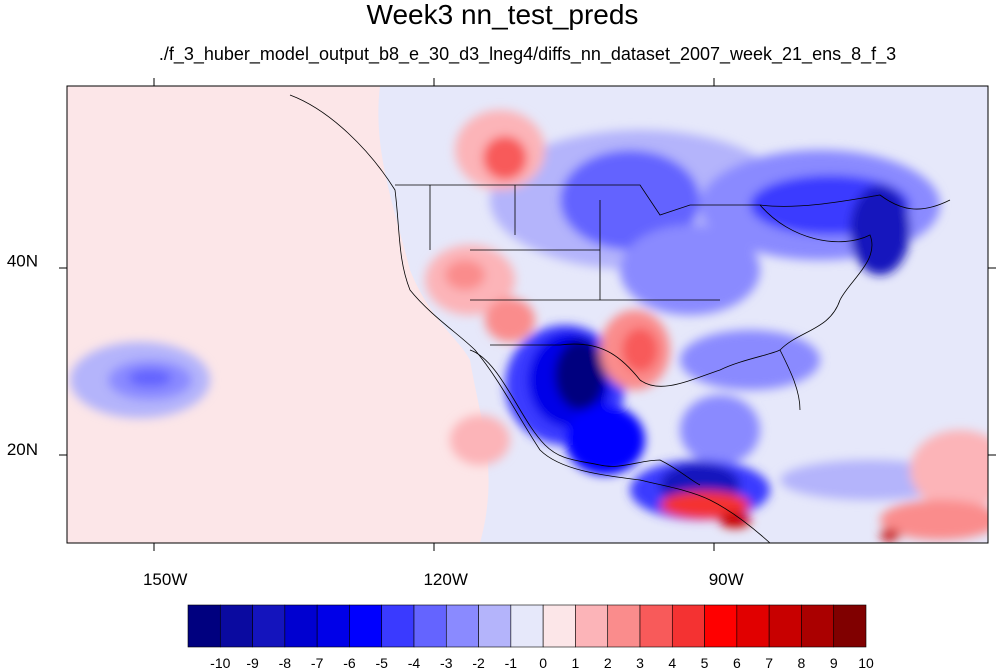 The height and width of the screenshot is (672, 1005). I want to click on colorbar-label: 7, so click(769, 663).